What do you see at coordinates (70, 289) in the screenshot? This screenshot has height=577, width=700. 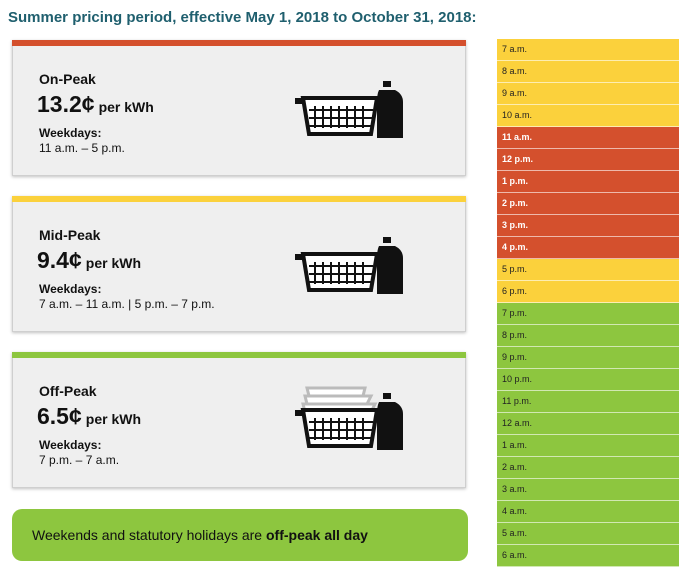 I see `mid-peak-days-label: Weekdays:` at bounding box center [70, 289].